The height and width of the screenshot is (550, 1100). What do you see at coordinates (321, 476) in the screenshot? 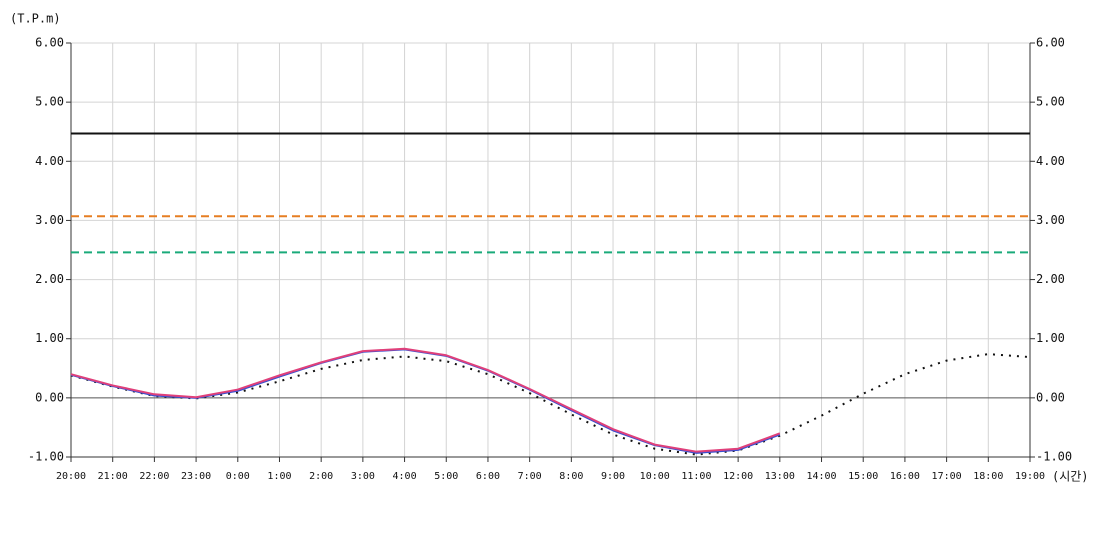
I see `x-tick-label: 2:00` at bounding box center [321, 476].